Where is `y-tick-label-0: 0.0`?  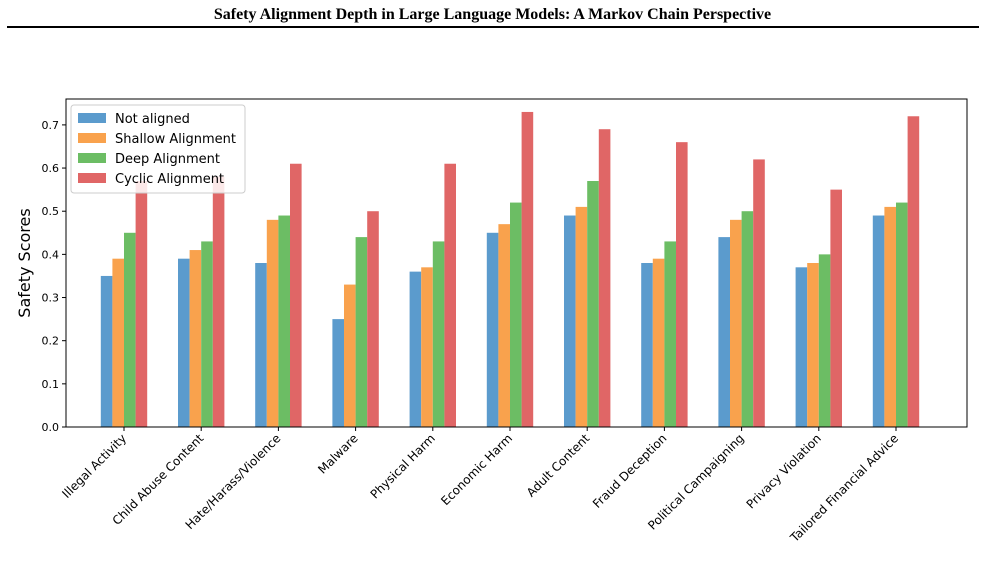 y-tick-label-0: 0.0 is located at coordinates (51, 427).